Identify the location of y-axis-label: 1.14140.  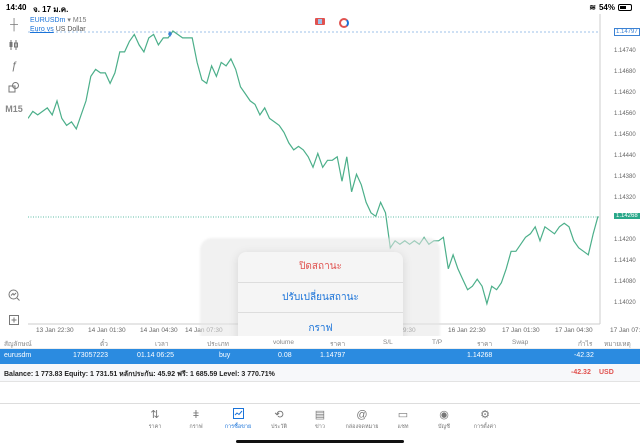
(625, 260).